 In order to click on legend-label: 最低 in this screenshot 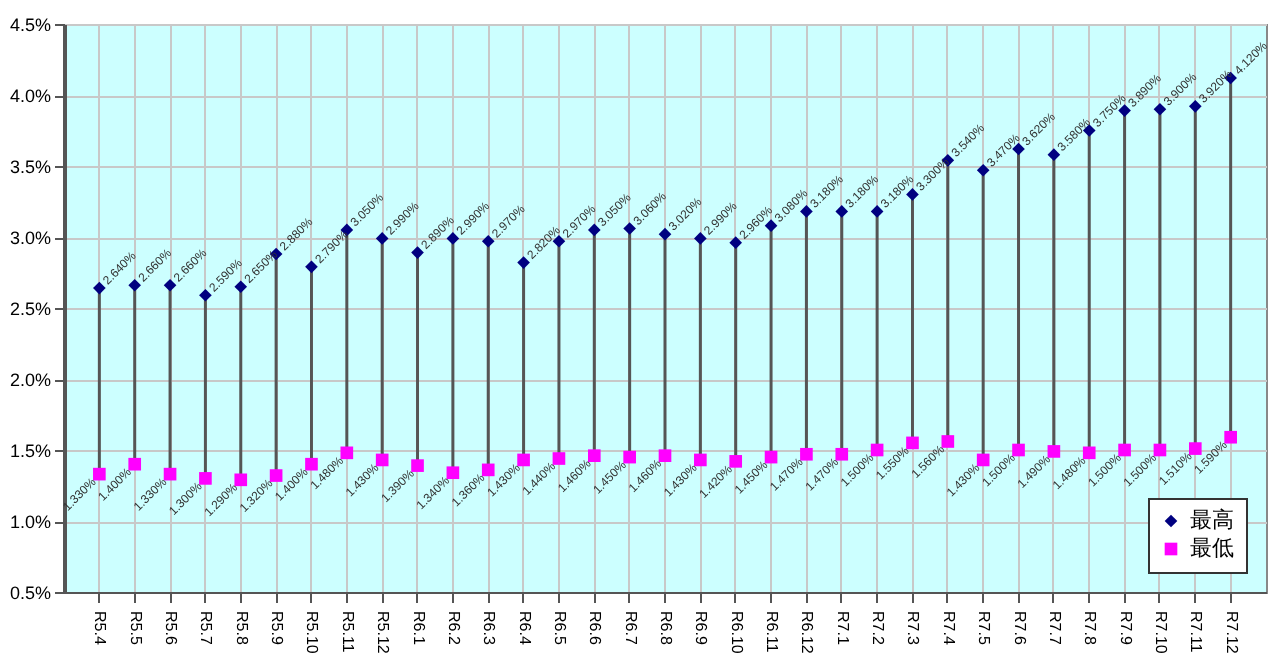, I will do `click(1212, 549)`.